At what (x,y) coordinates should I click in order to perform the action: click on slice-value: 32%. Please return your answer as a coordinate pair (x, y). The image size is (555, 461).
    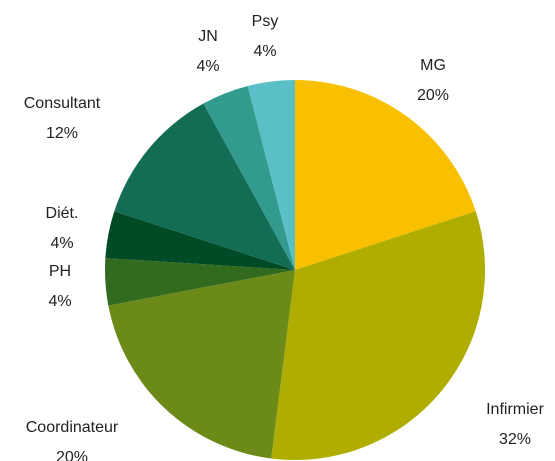
    Looking at the image, I should click on (515, 439).